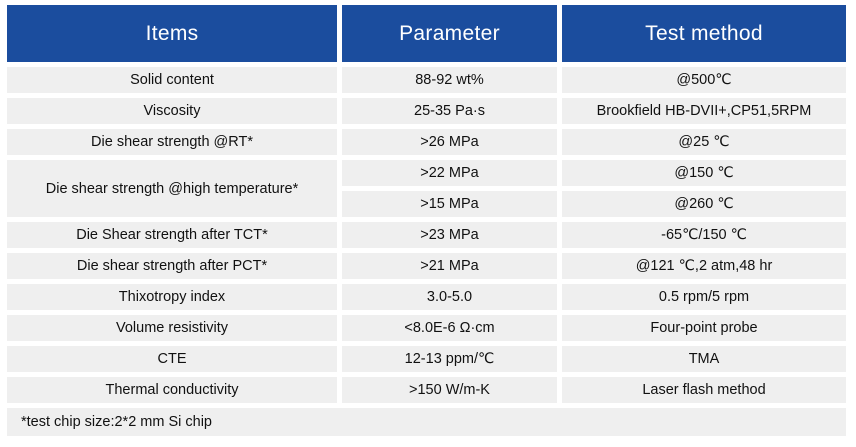  What do you see at coordinates (172, 80) in the screenshot?
I see `item-cell: Solid content` at bounding box center [172, 80].